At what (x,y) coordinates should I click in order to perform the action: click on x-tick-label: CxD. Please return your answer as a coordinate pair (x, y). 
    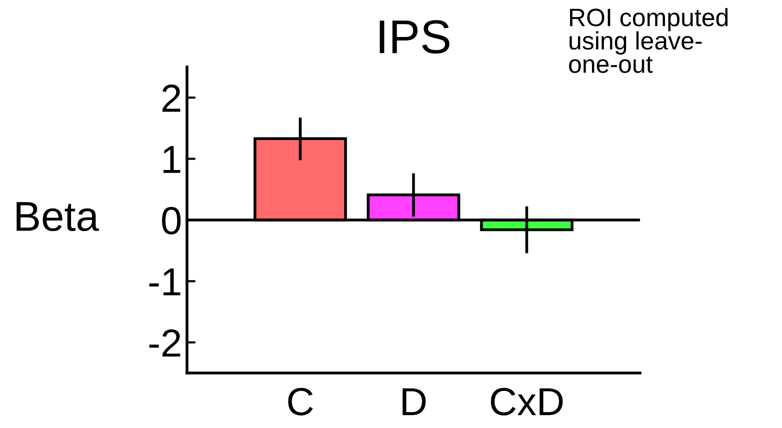
    Looking at the image, I should click on (526, 402).